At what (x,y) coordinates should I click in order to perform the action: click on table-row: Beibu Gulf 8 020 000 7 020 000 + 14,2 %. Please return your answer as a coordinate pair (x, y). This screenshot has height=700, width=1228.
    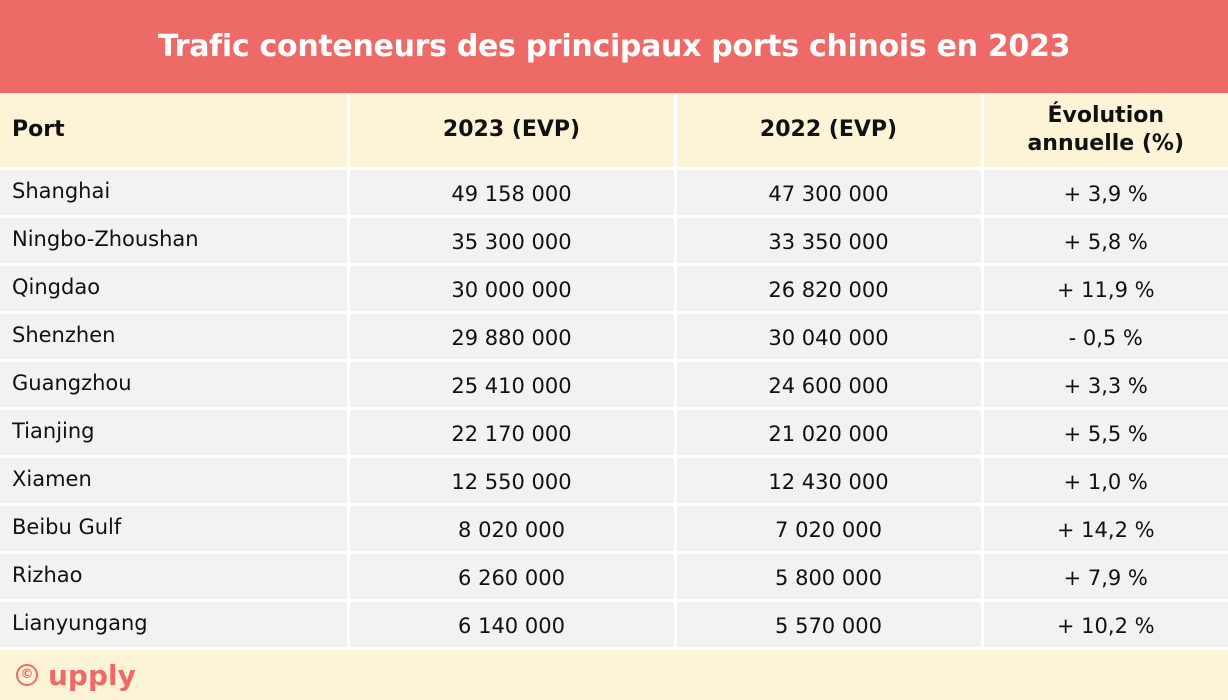
    Looking at the image, I should click on (614, 529).